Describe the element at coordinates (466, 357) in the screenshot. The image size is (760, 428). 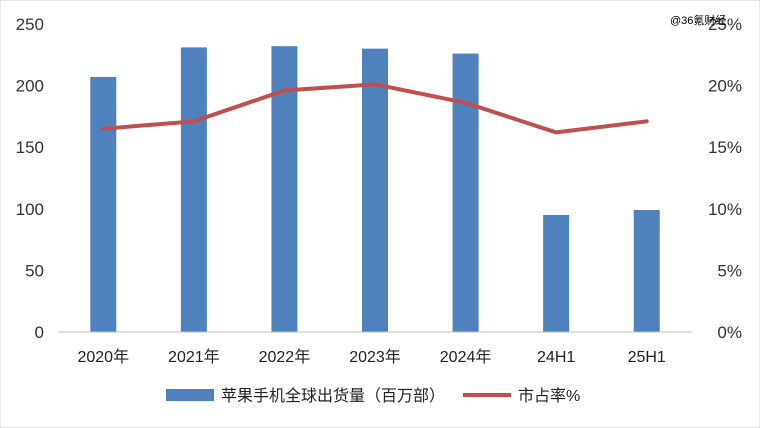
I see `x-tick-label: 2024年` at that location.